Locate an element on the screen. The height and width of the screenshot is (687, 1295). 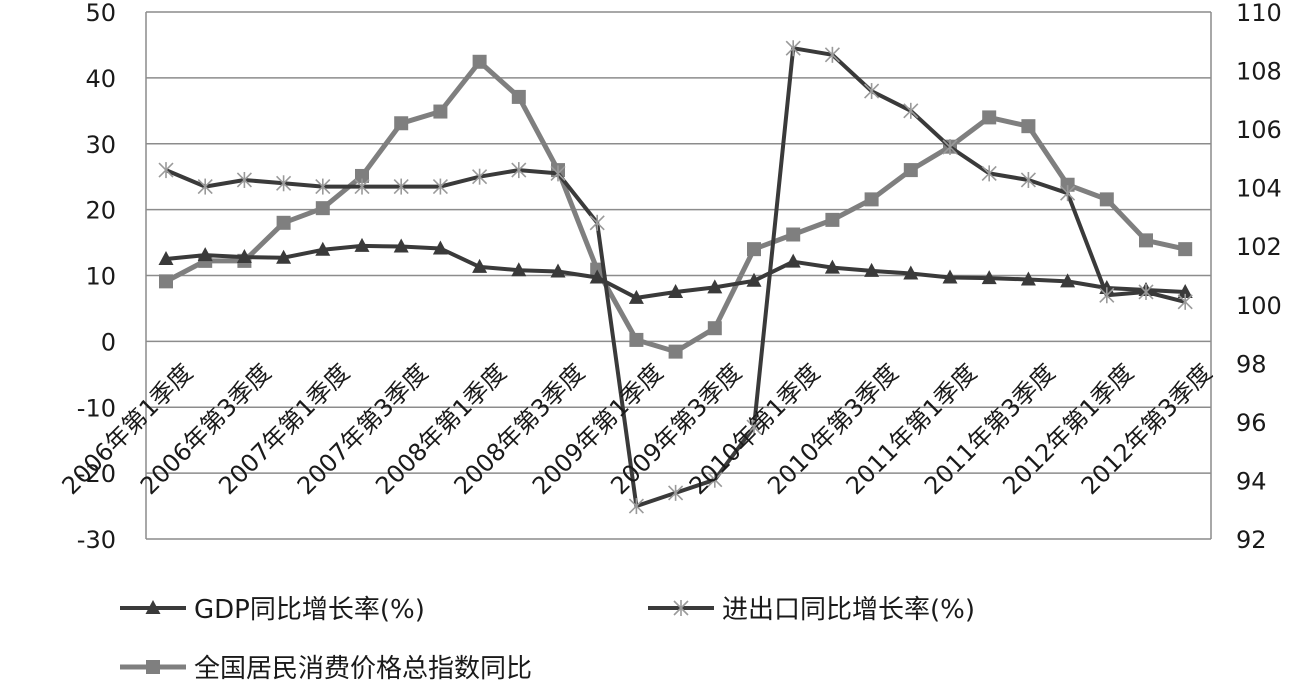
legend-label: 进出口同比增长率(%) is located at coordinates (848, 610).